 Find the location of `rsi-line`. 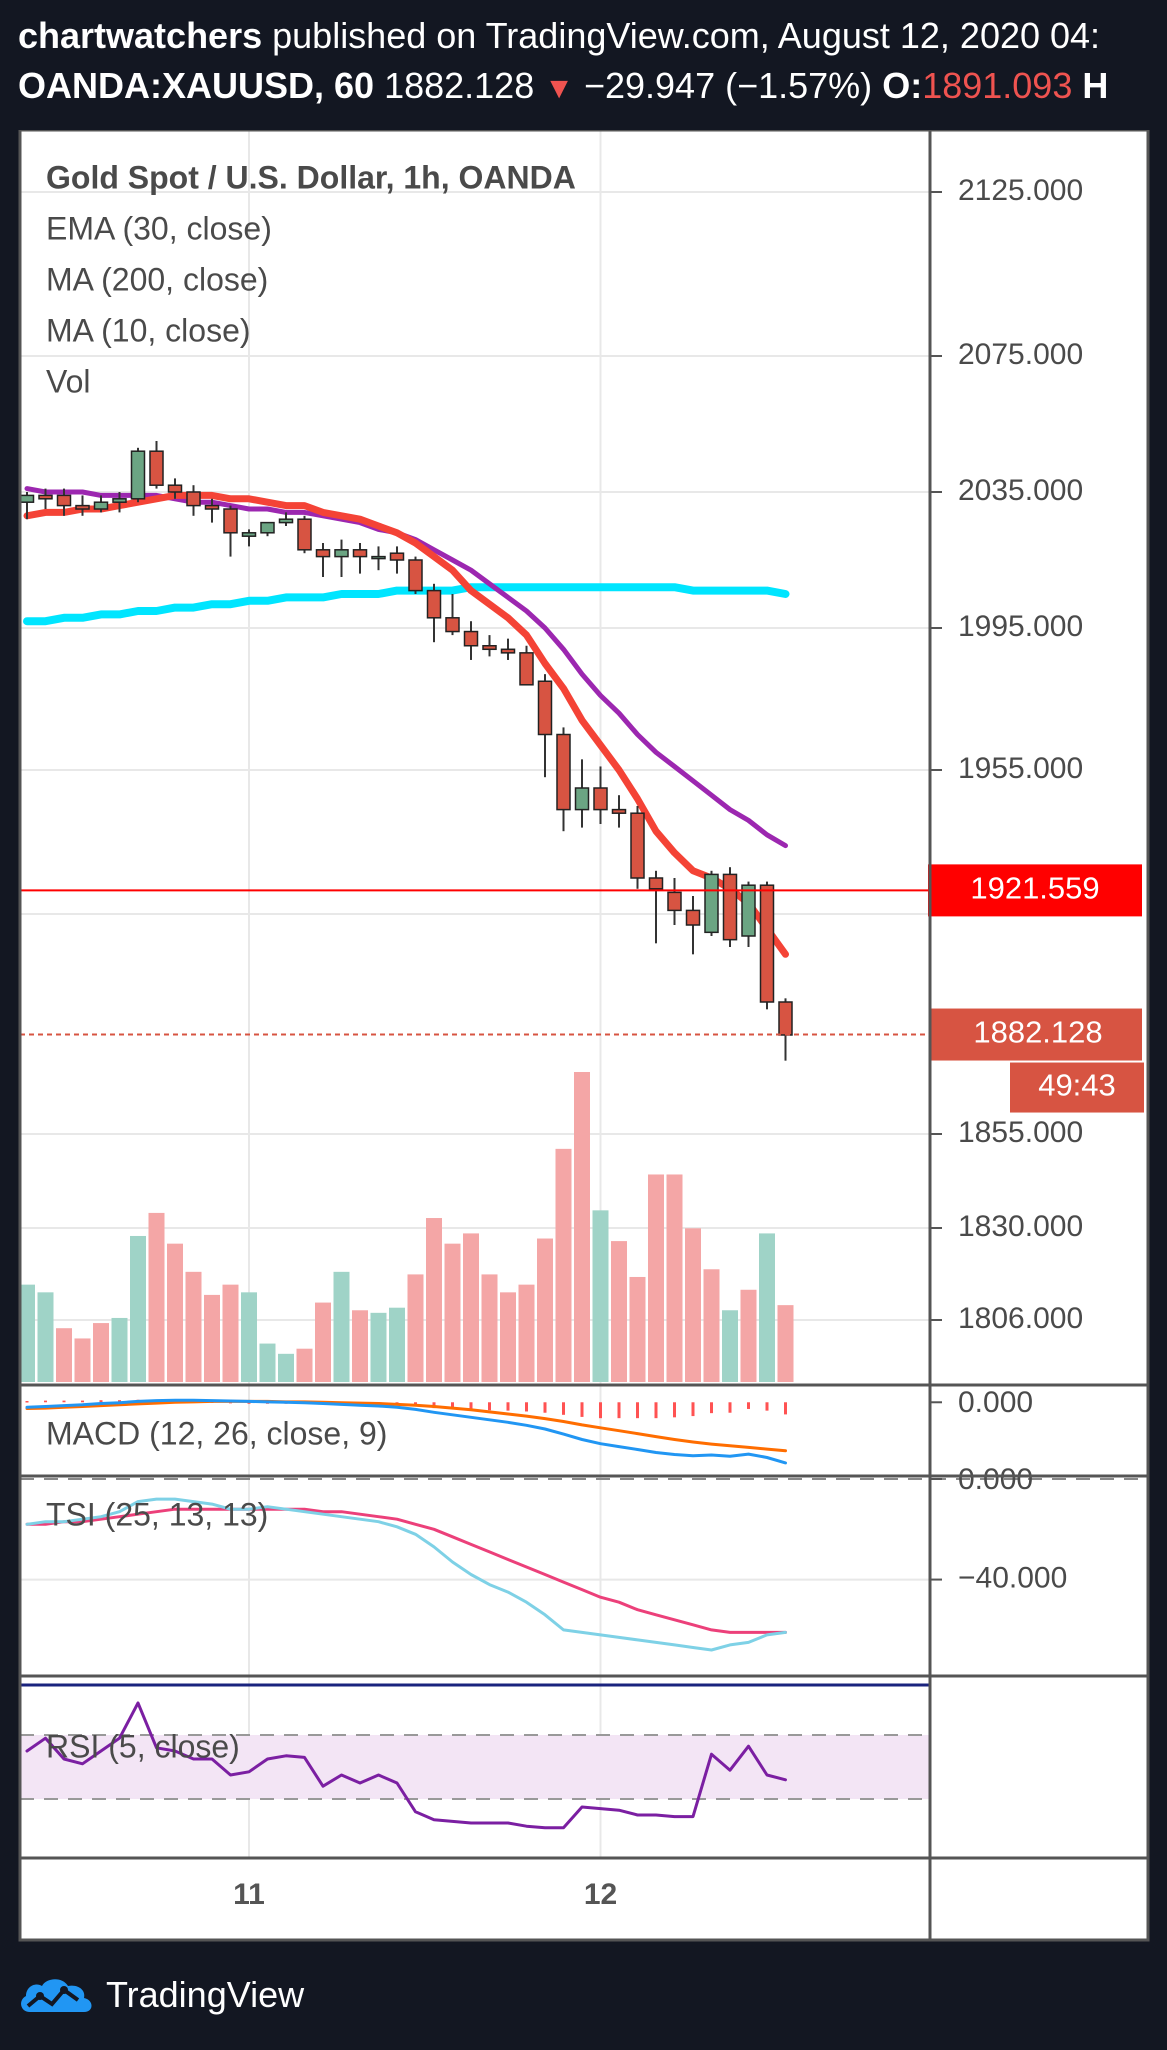

rsi-line is located at coordinates (406, 1765).